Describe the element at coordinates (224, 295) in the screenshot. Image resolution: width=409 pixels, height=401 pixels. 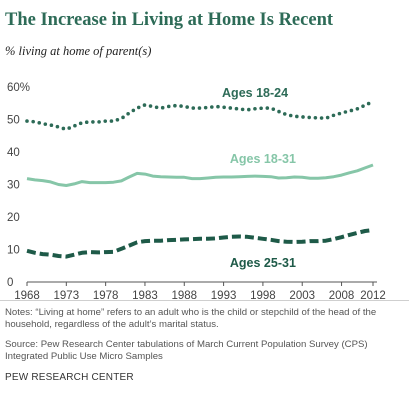
I see `x-tick-label: 1993` at that location.